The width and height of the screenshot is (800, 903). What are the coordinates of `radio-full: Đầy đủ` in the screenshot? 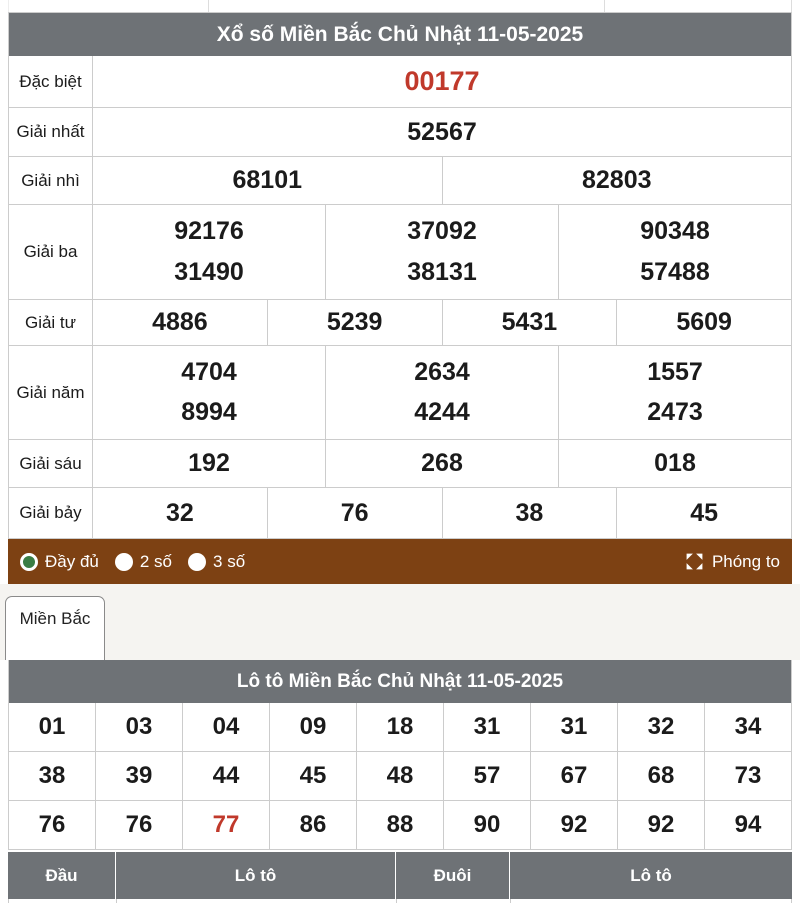 It's located at (59, 562).